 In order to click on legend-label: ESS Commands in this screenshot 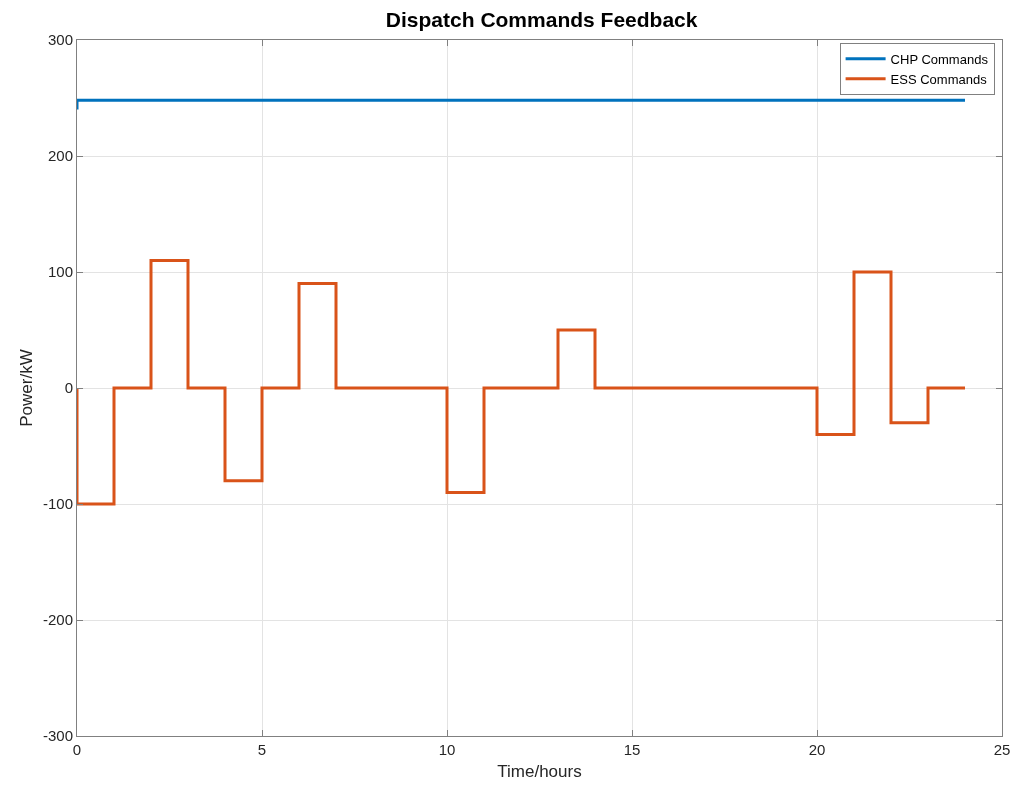, I will do `click(939, 79)`.